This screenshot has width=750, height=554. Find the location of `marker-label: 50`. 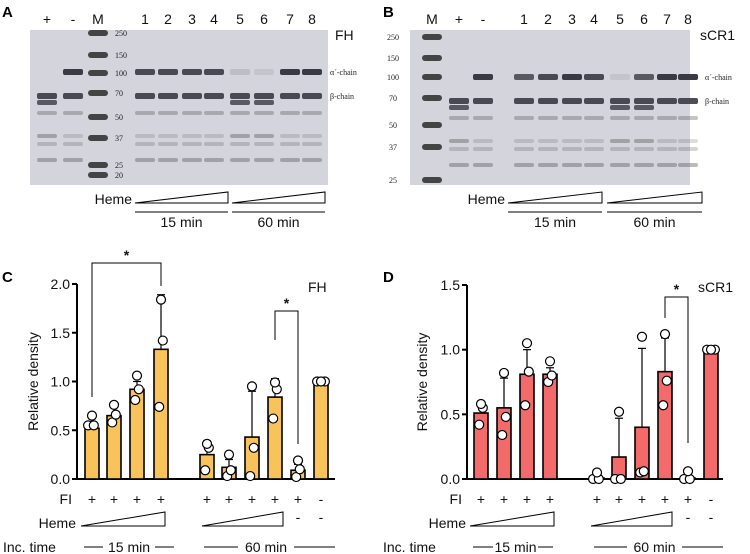

marker-label: 50 is located at coordinates (393, 125).